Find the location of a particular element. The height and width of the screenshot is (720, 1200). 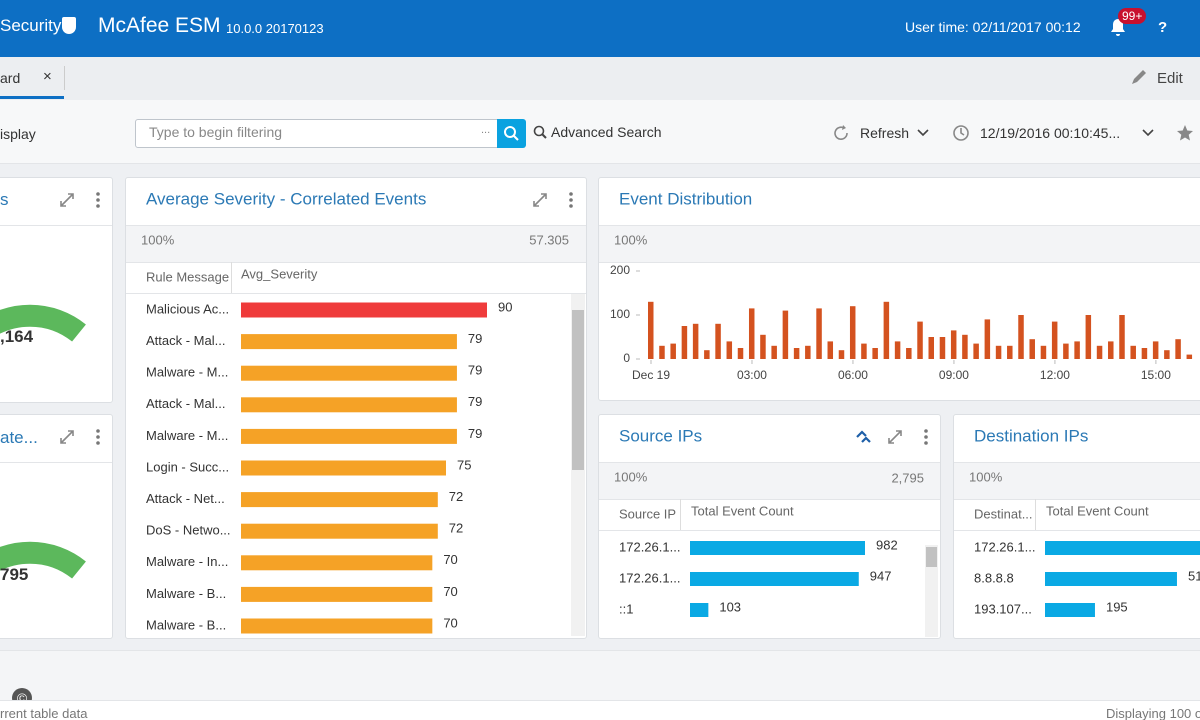

clock-icon is located at coordinates (961, 133).